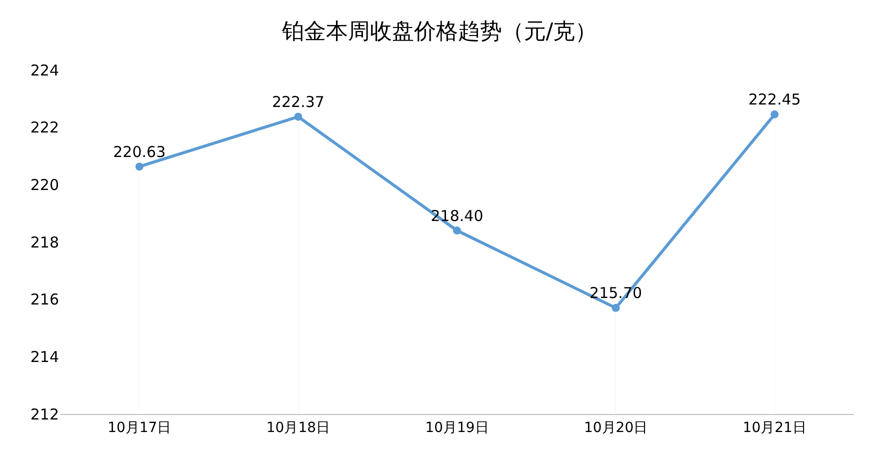 The width and height of the screenshot is (879, 459). I want to click on y-tick-label: 220, so click(44, 185).